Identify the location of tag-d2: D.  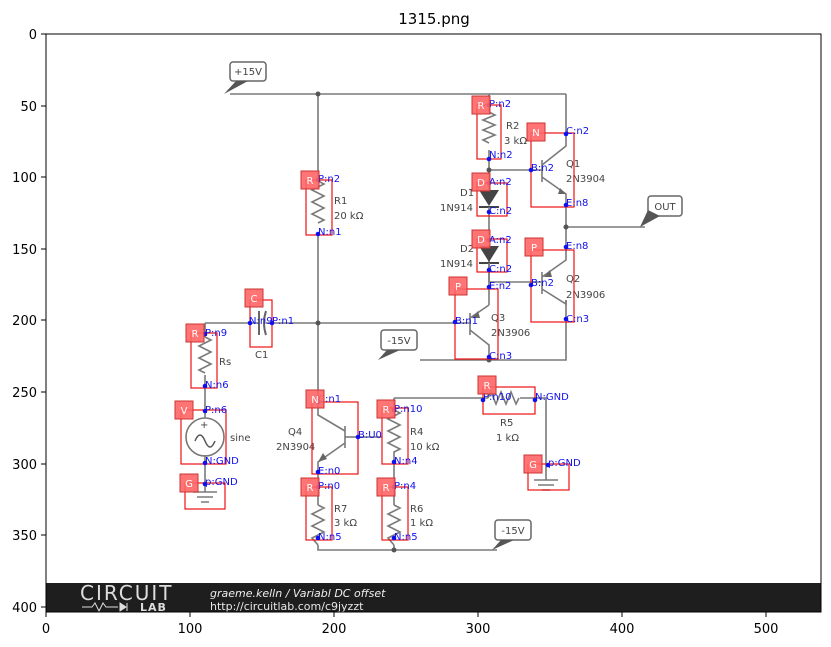
(481, 239).